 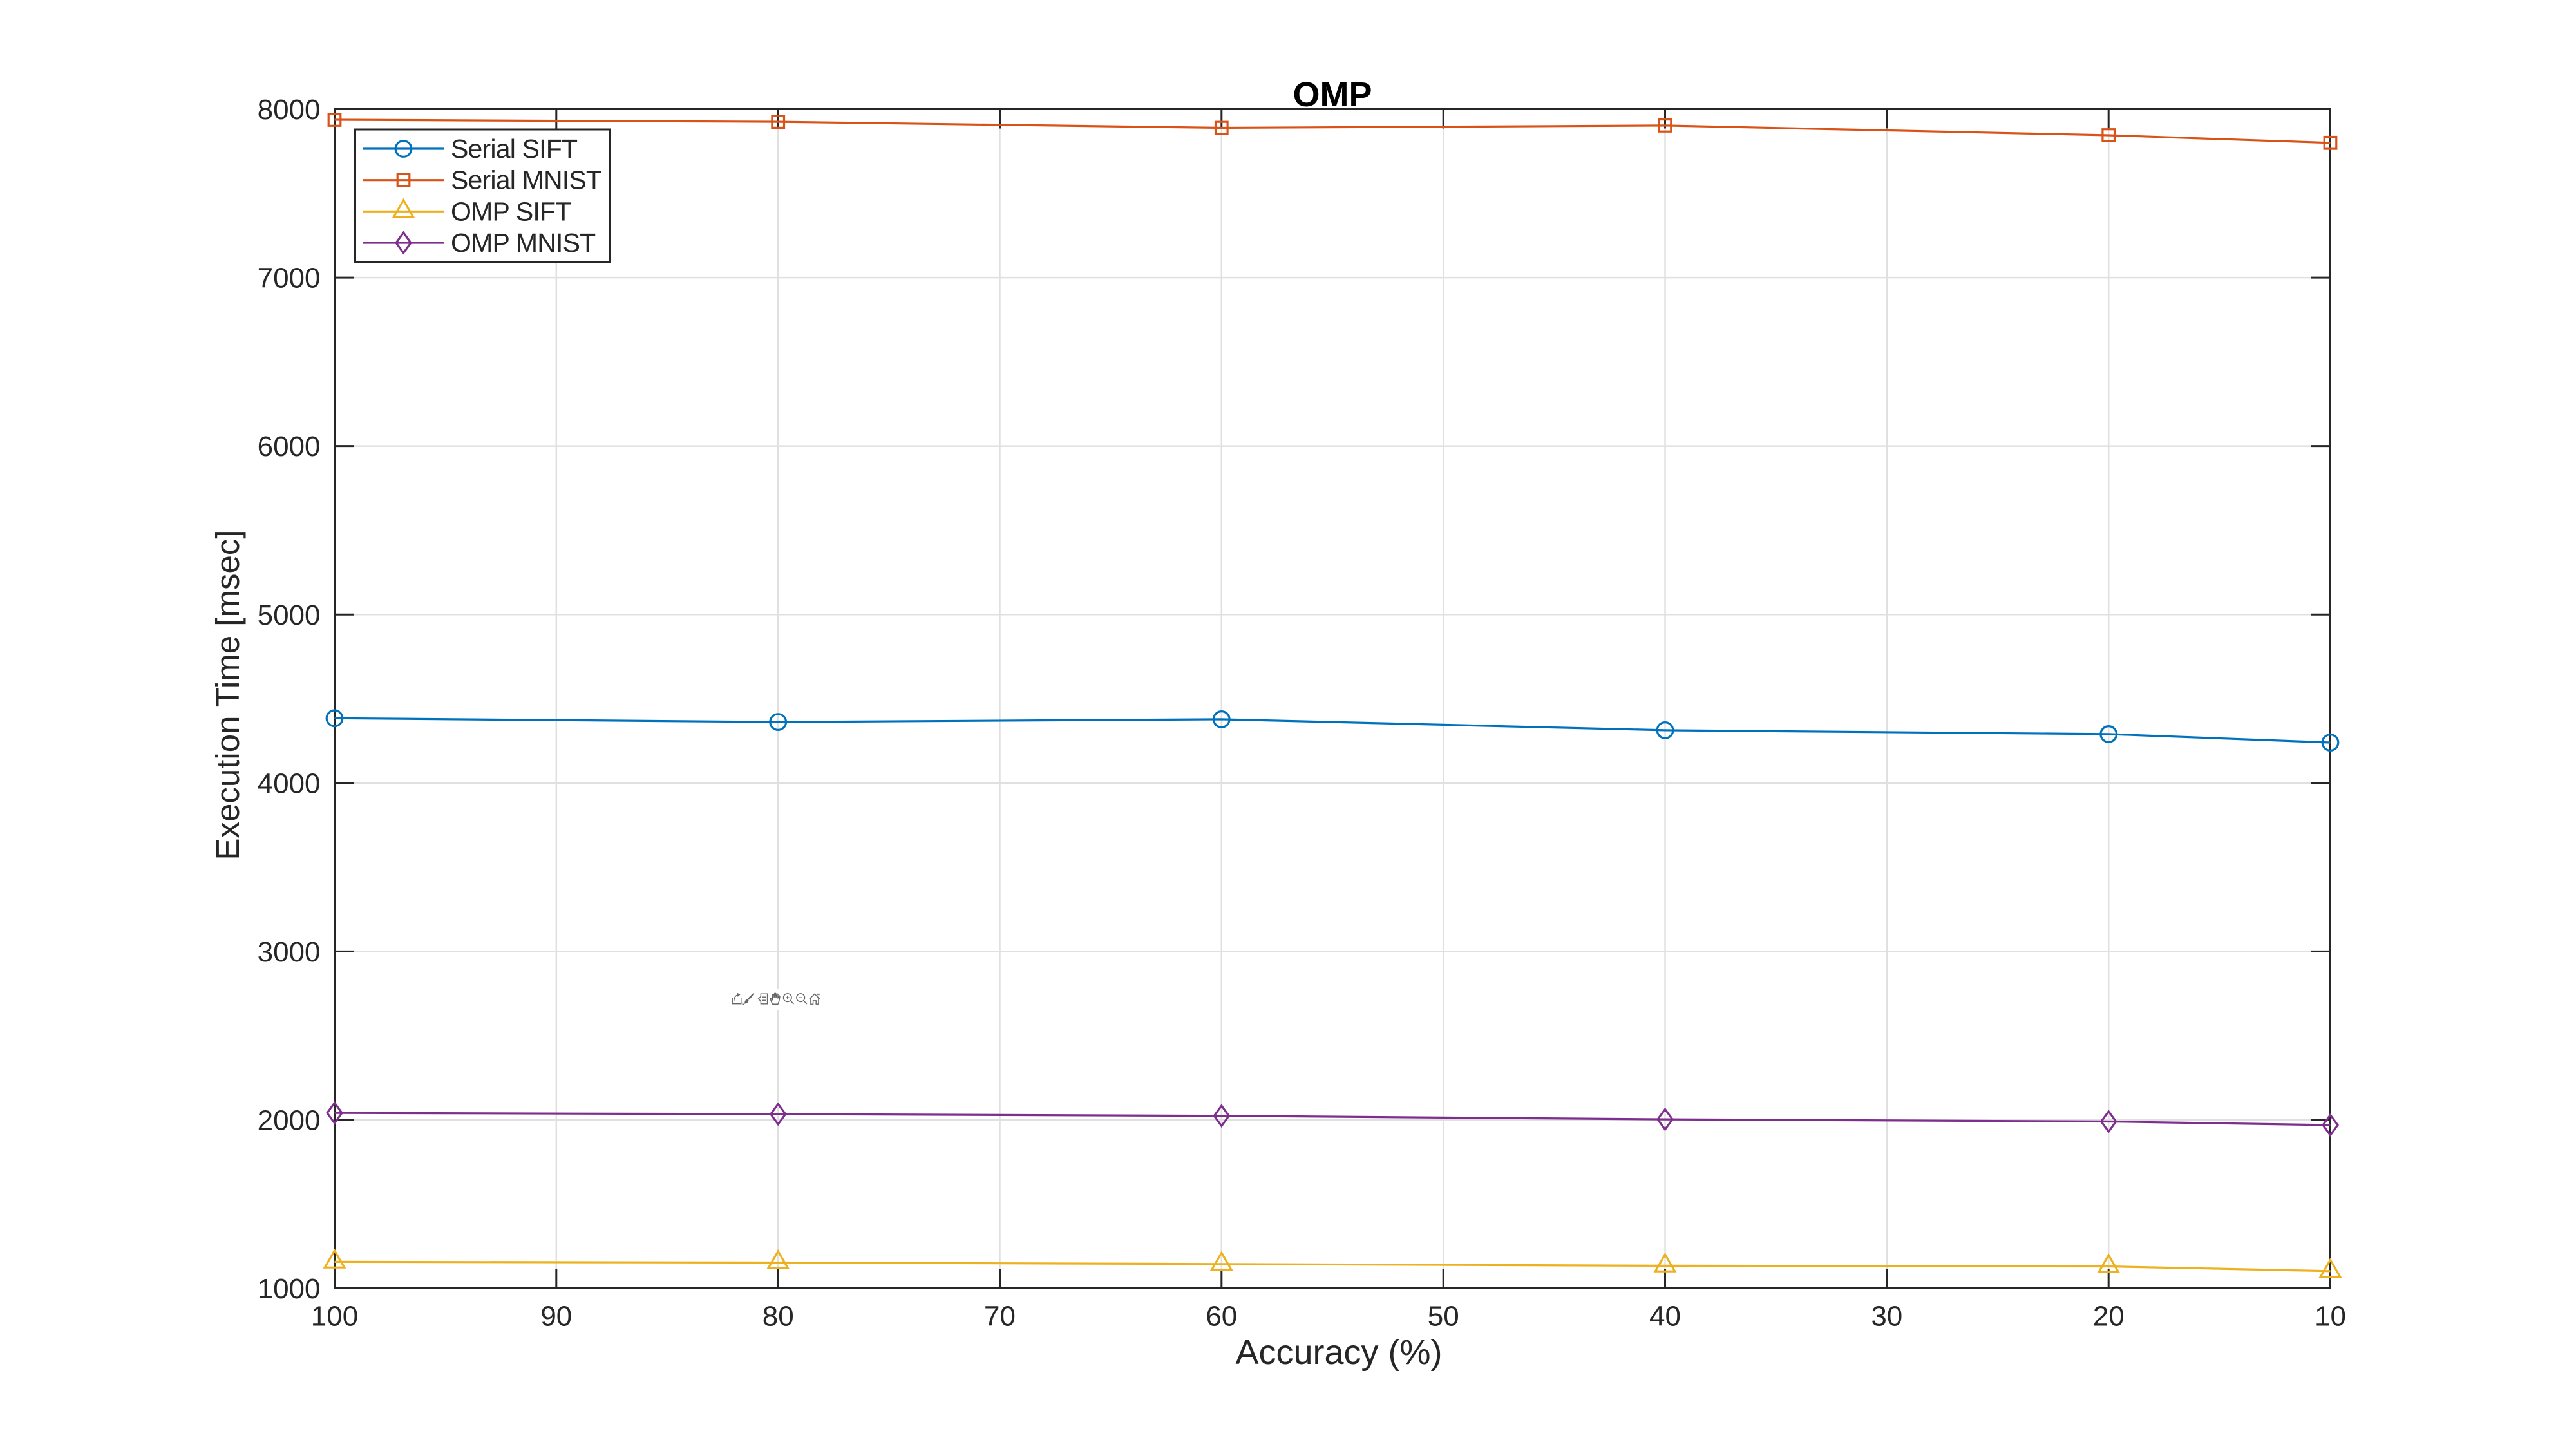 I want to click on svg-text: 2000, so click(x=289, y=1121).